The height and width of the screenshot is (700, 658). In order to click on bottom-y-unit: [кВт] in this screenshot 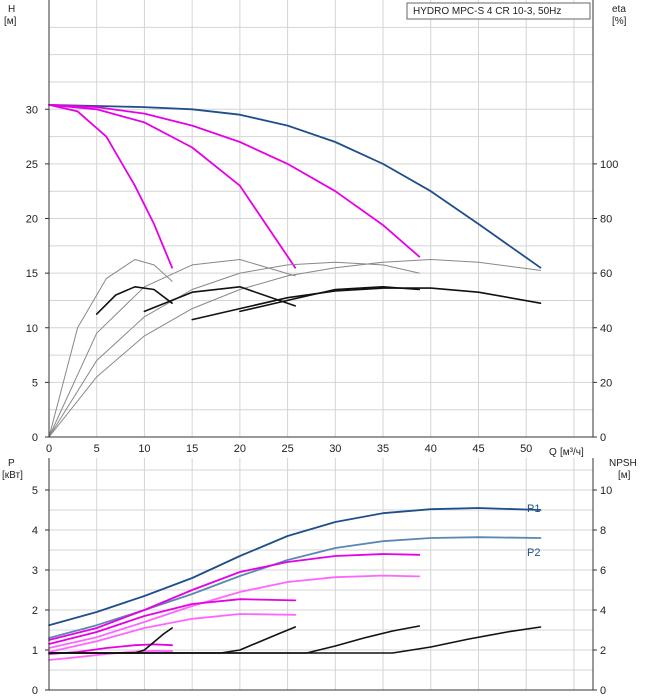, I will do `click(12, 475)`.